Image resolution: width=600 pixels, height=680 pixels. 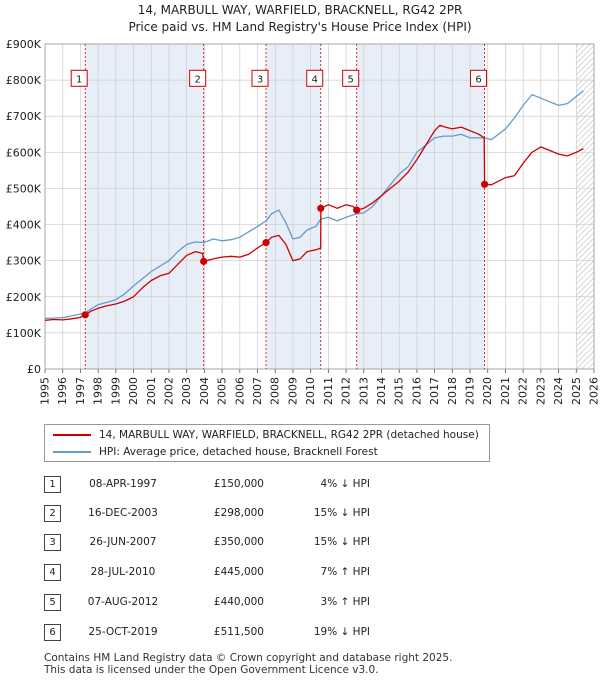 I want to click on x-tick-label: 2018, so click(x=452, y=391).